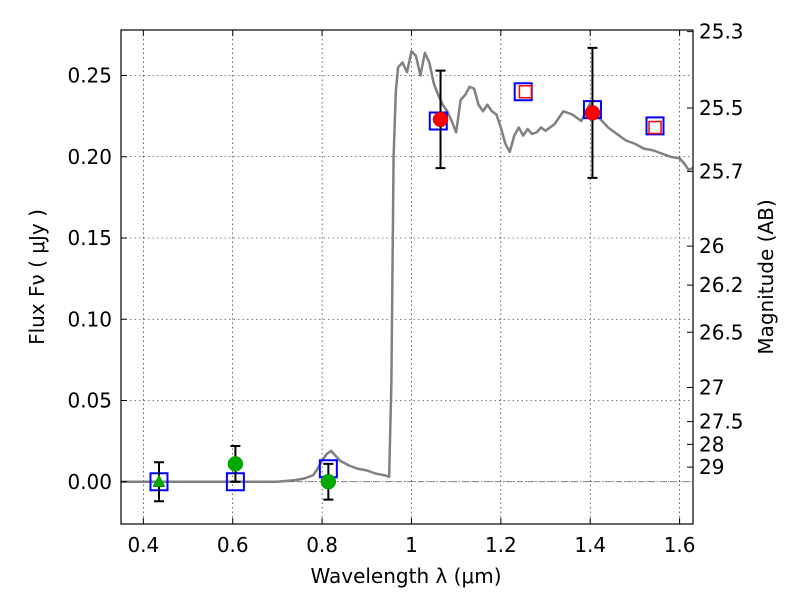 This screenshot has height=600, width=800. What do you see at coordinates (233, 545) in the screenshot?
I see `x-tick-label: 0.6` at bounding box center [233, 545].